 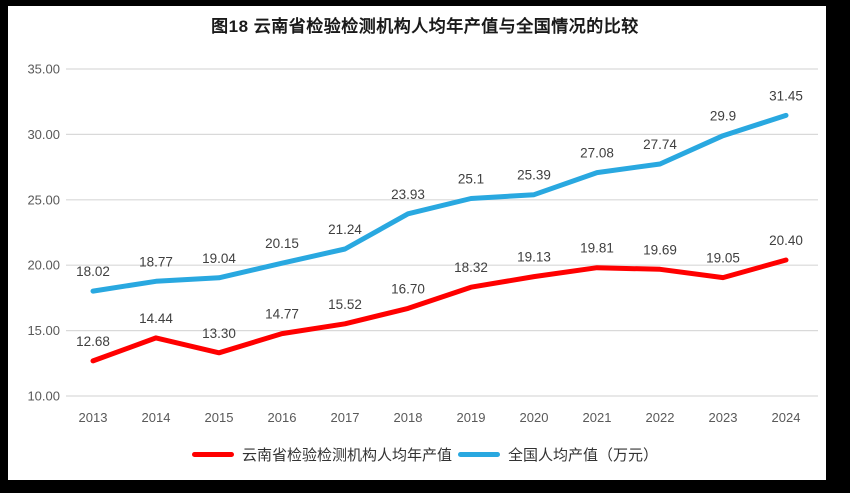 What do you see at coordinates (723, 116) in the screenshot?
I see `data-label: 29.9` at bounding box center [723, 116].